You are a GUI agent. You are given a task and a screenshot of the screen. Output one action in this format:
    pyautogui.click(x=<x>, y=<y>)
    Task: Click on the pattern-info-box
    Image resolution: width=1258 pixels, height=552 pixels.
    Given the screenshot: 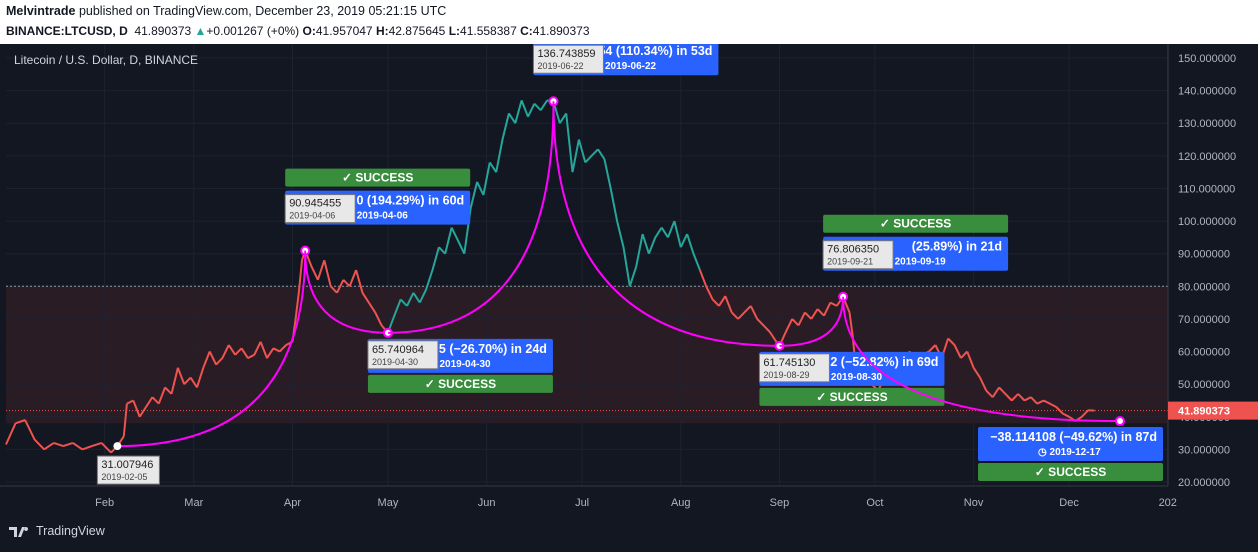 What is the action you would take?
    pyautogui.click(x=1070, y=444)
    